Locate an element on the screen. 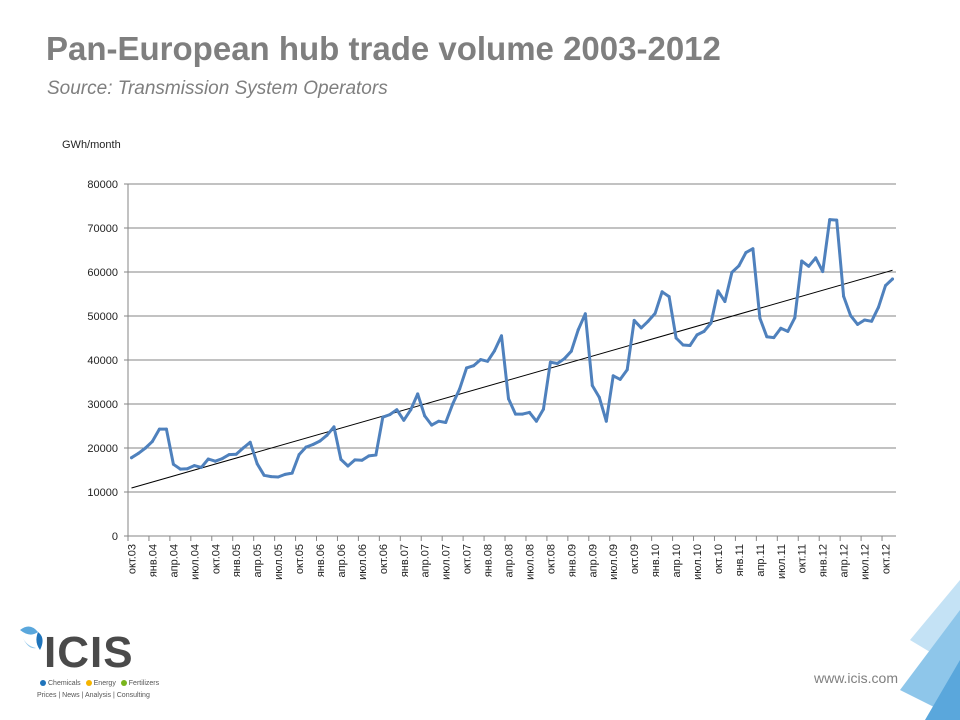 The width and height of the screenshot is (960, 720). x-tick-label: янв.12 is located at coordinates (824, 560).